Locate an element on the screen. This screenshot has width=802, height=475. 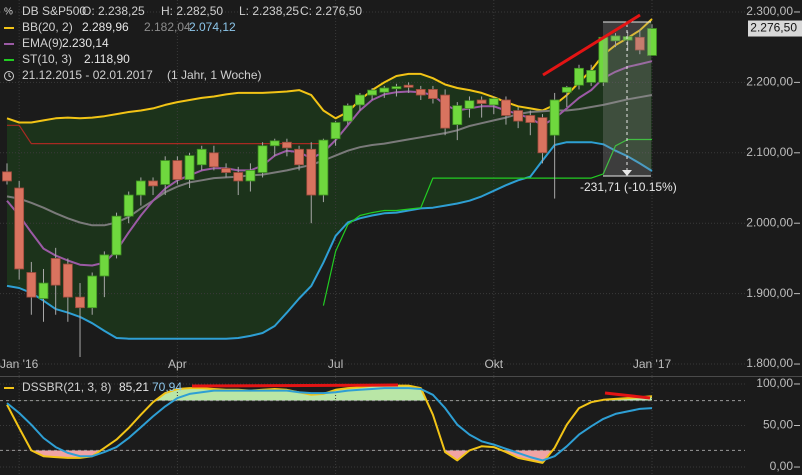
legend-value: 2.182,04 is located at coordinates (167, 27).